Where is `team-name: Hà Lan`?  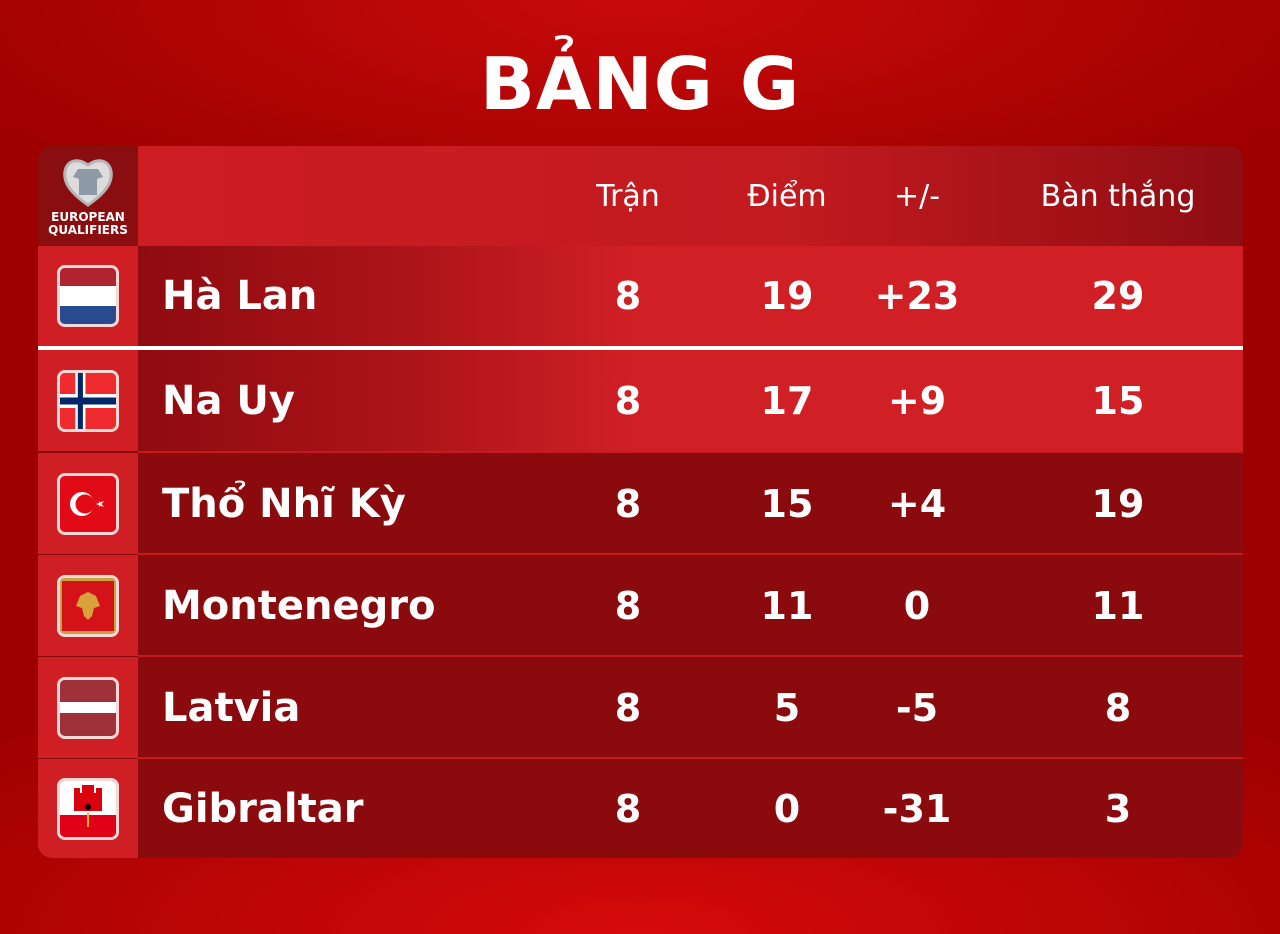 team-name: Hà Lan is located at coordinates (240, 296).